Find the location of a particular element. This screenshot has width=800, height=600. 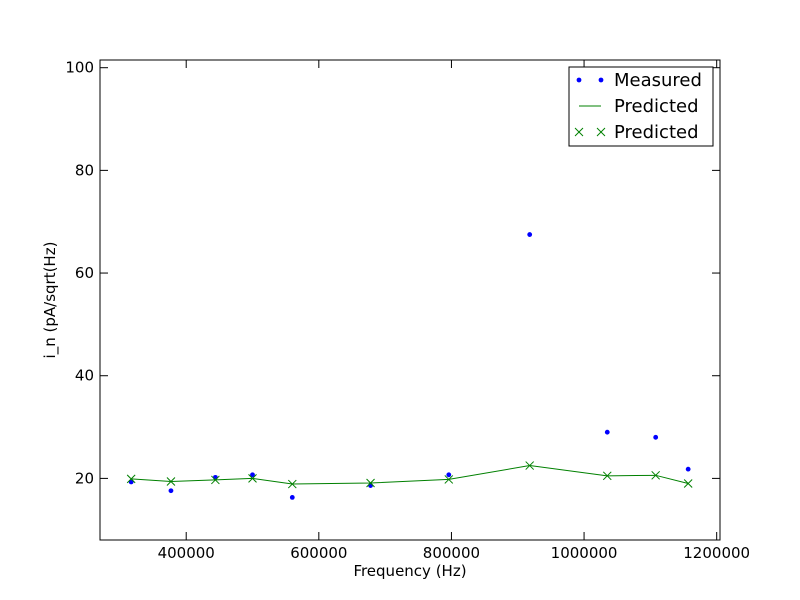

legend-item: Measured is located at coordinates (639, 80).